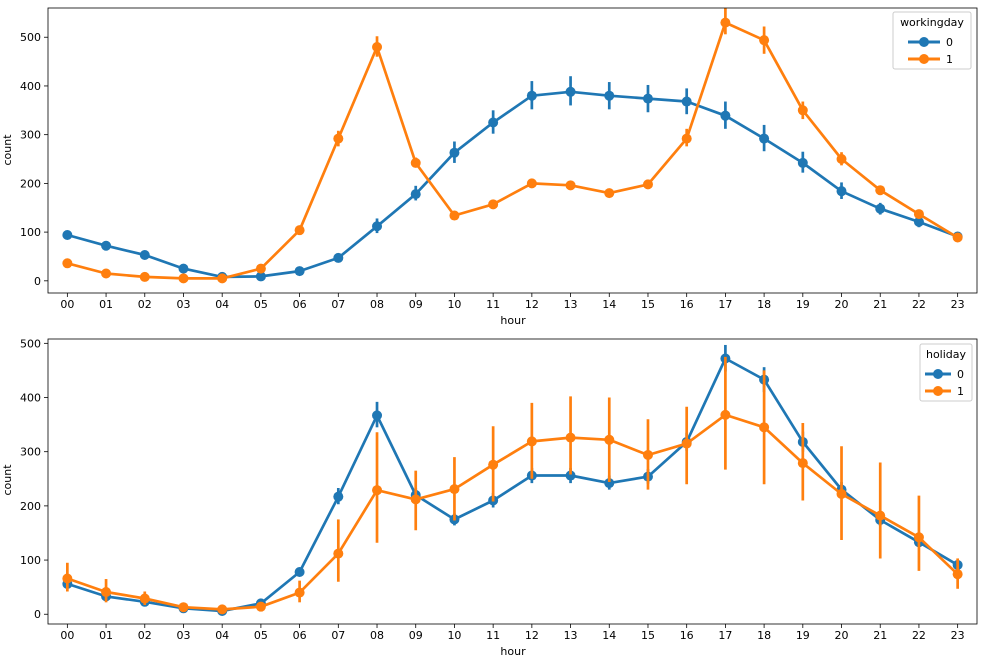 This screenshot has width=987, height=659. I want to click on y-tick-label: 0, so click(37, 281).